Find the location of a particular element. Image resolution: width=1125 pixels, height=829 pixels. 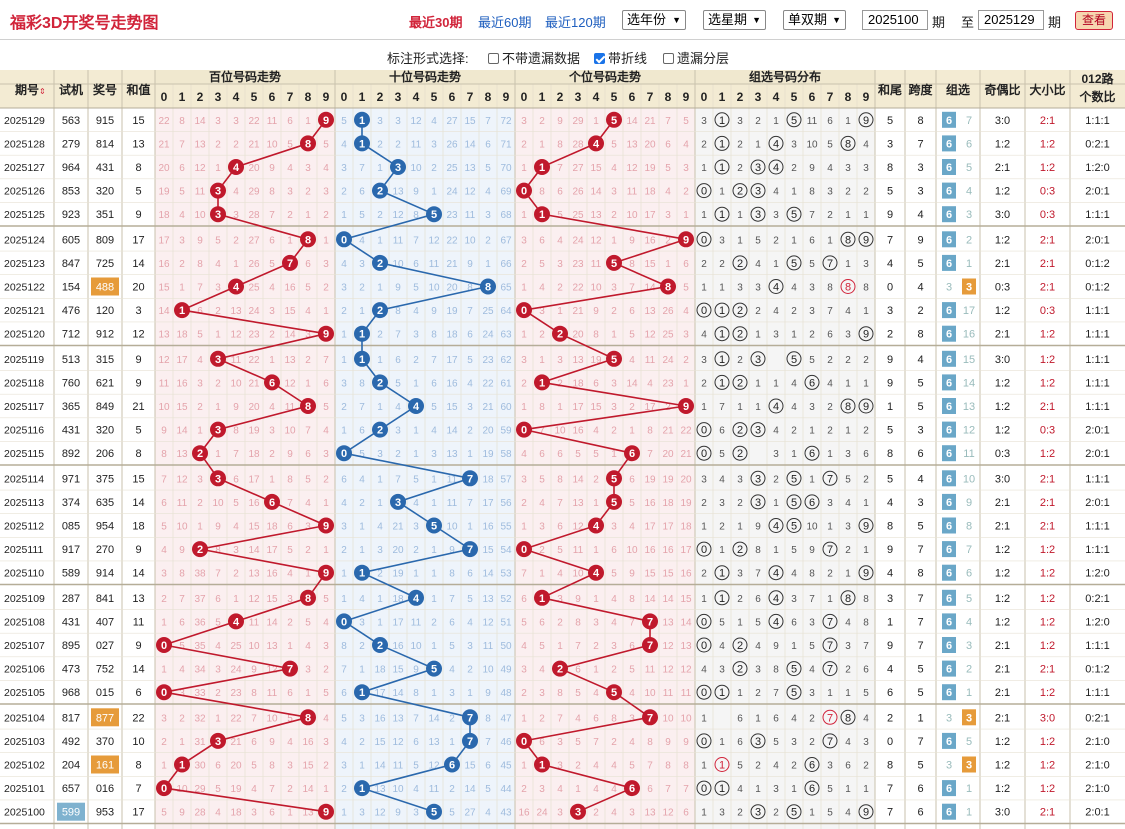

tens-miss: 22 is located at coordinates (488, 383).